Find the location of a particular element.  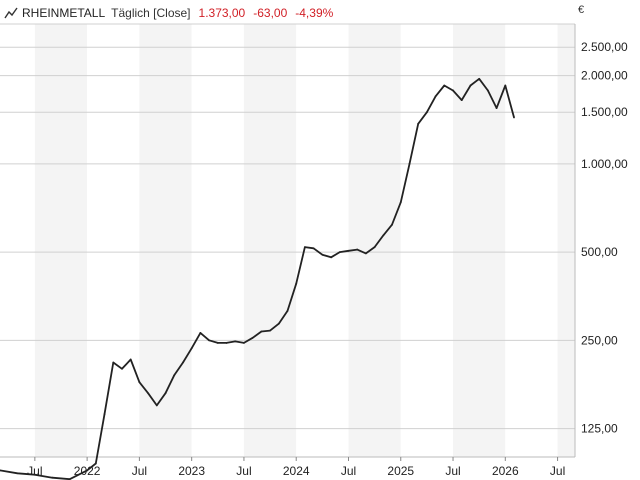

x-tick-label: 2026 is located at coordinates (505, 471).